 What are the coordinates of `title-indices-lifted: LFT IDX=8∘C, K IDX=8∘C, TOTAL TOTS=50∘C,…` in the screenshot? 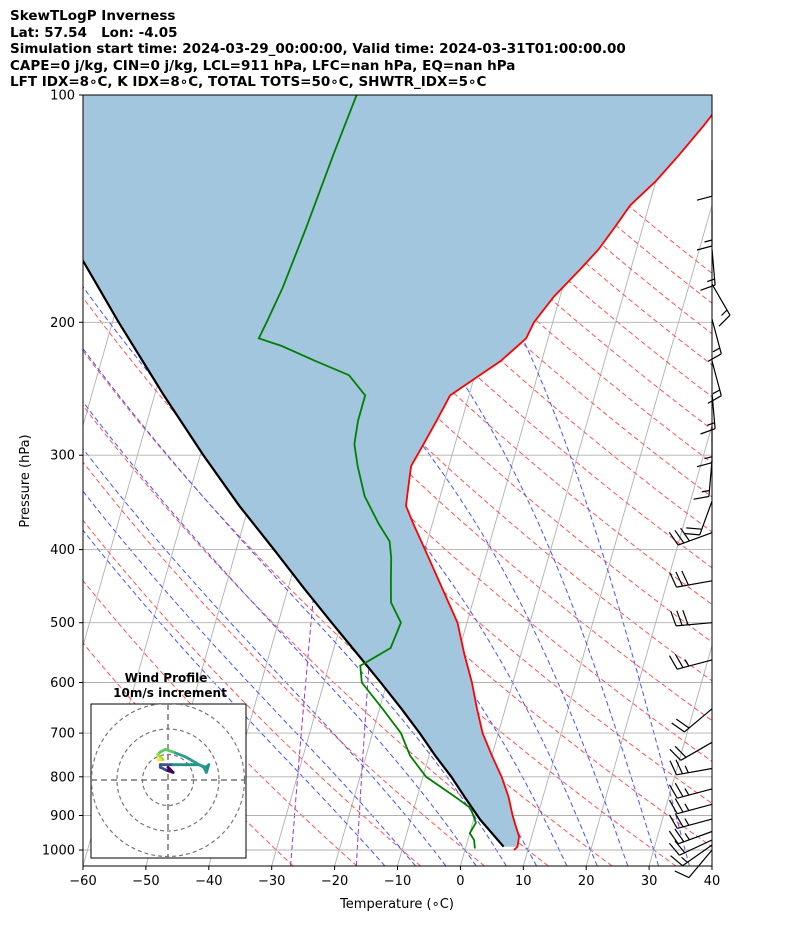 It's located at (248, 82).